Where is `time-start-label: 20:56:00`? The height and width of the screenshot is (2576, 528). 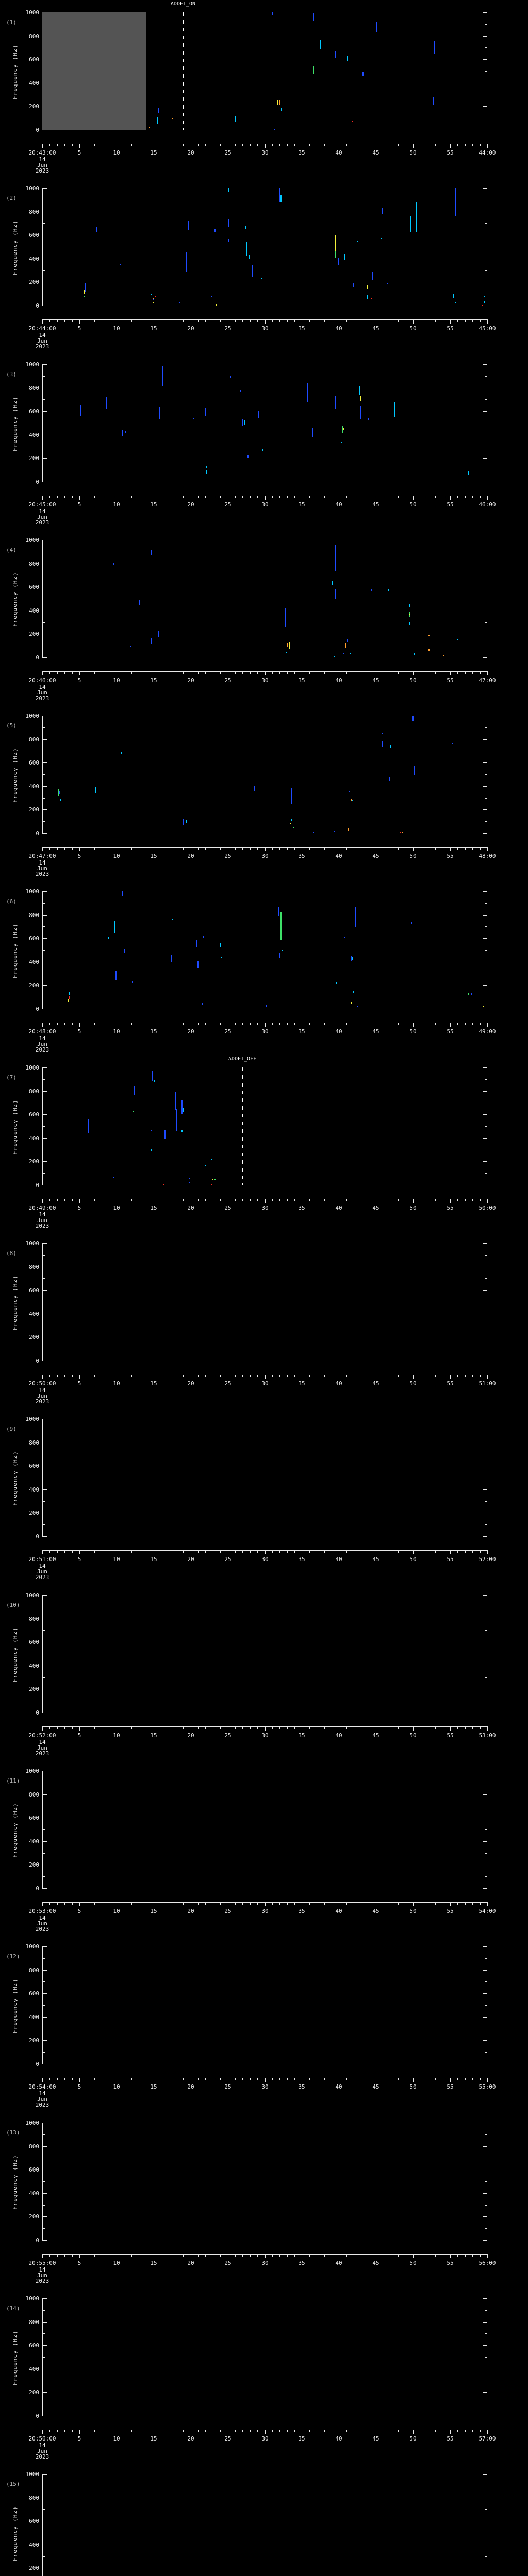
time-start-label: 20:56:00 is located at coordinates (42, 2438).